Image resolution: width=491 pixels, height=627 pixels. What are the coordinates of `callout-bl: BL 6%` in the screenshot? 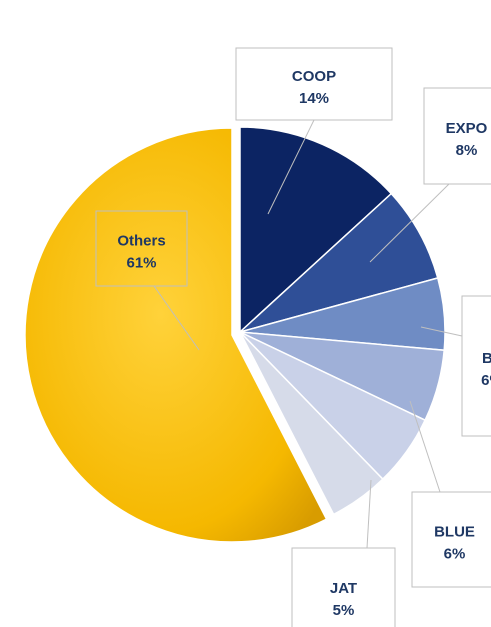 It's located at (455, 366).